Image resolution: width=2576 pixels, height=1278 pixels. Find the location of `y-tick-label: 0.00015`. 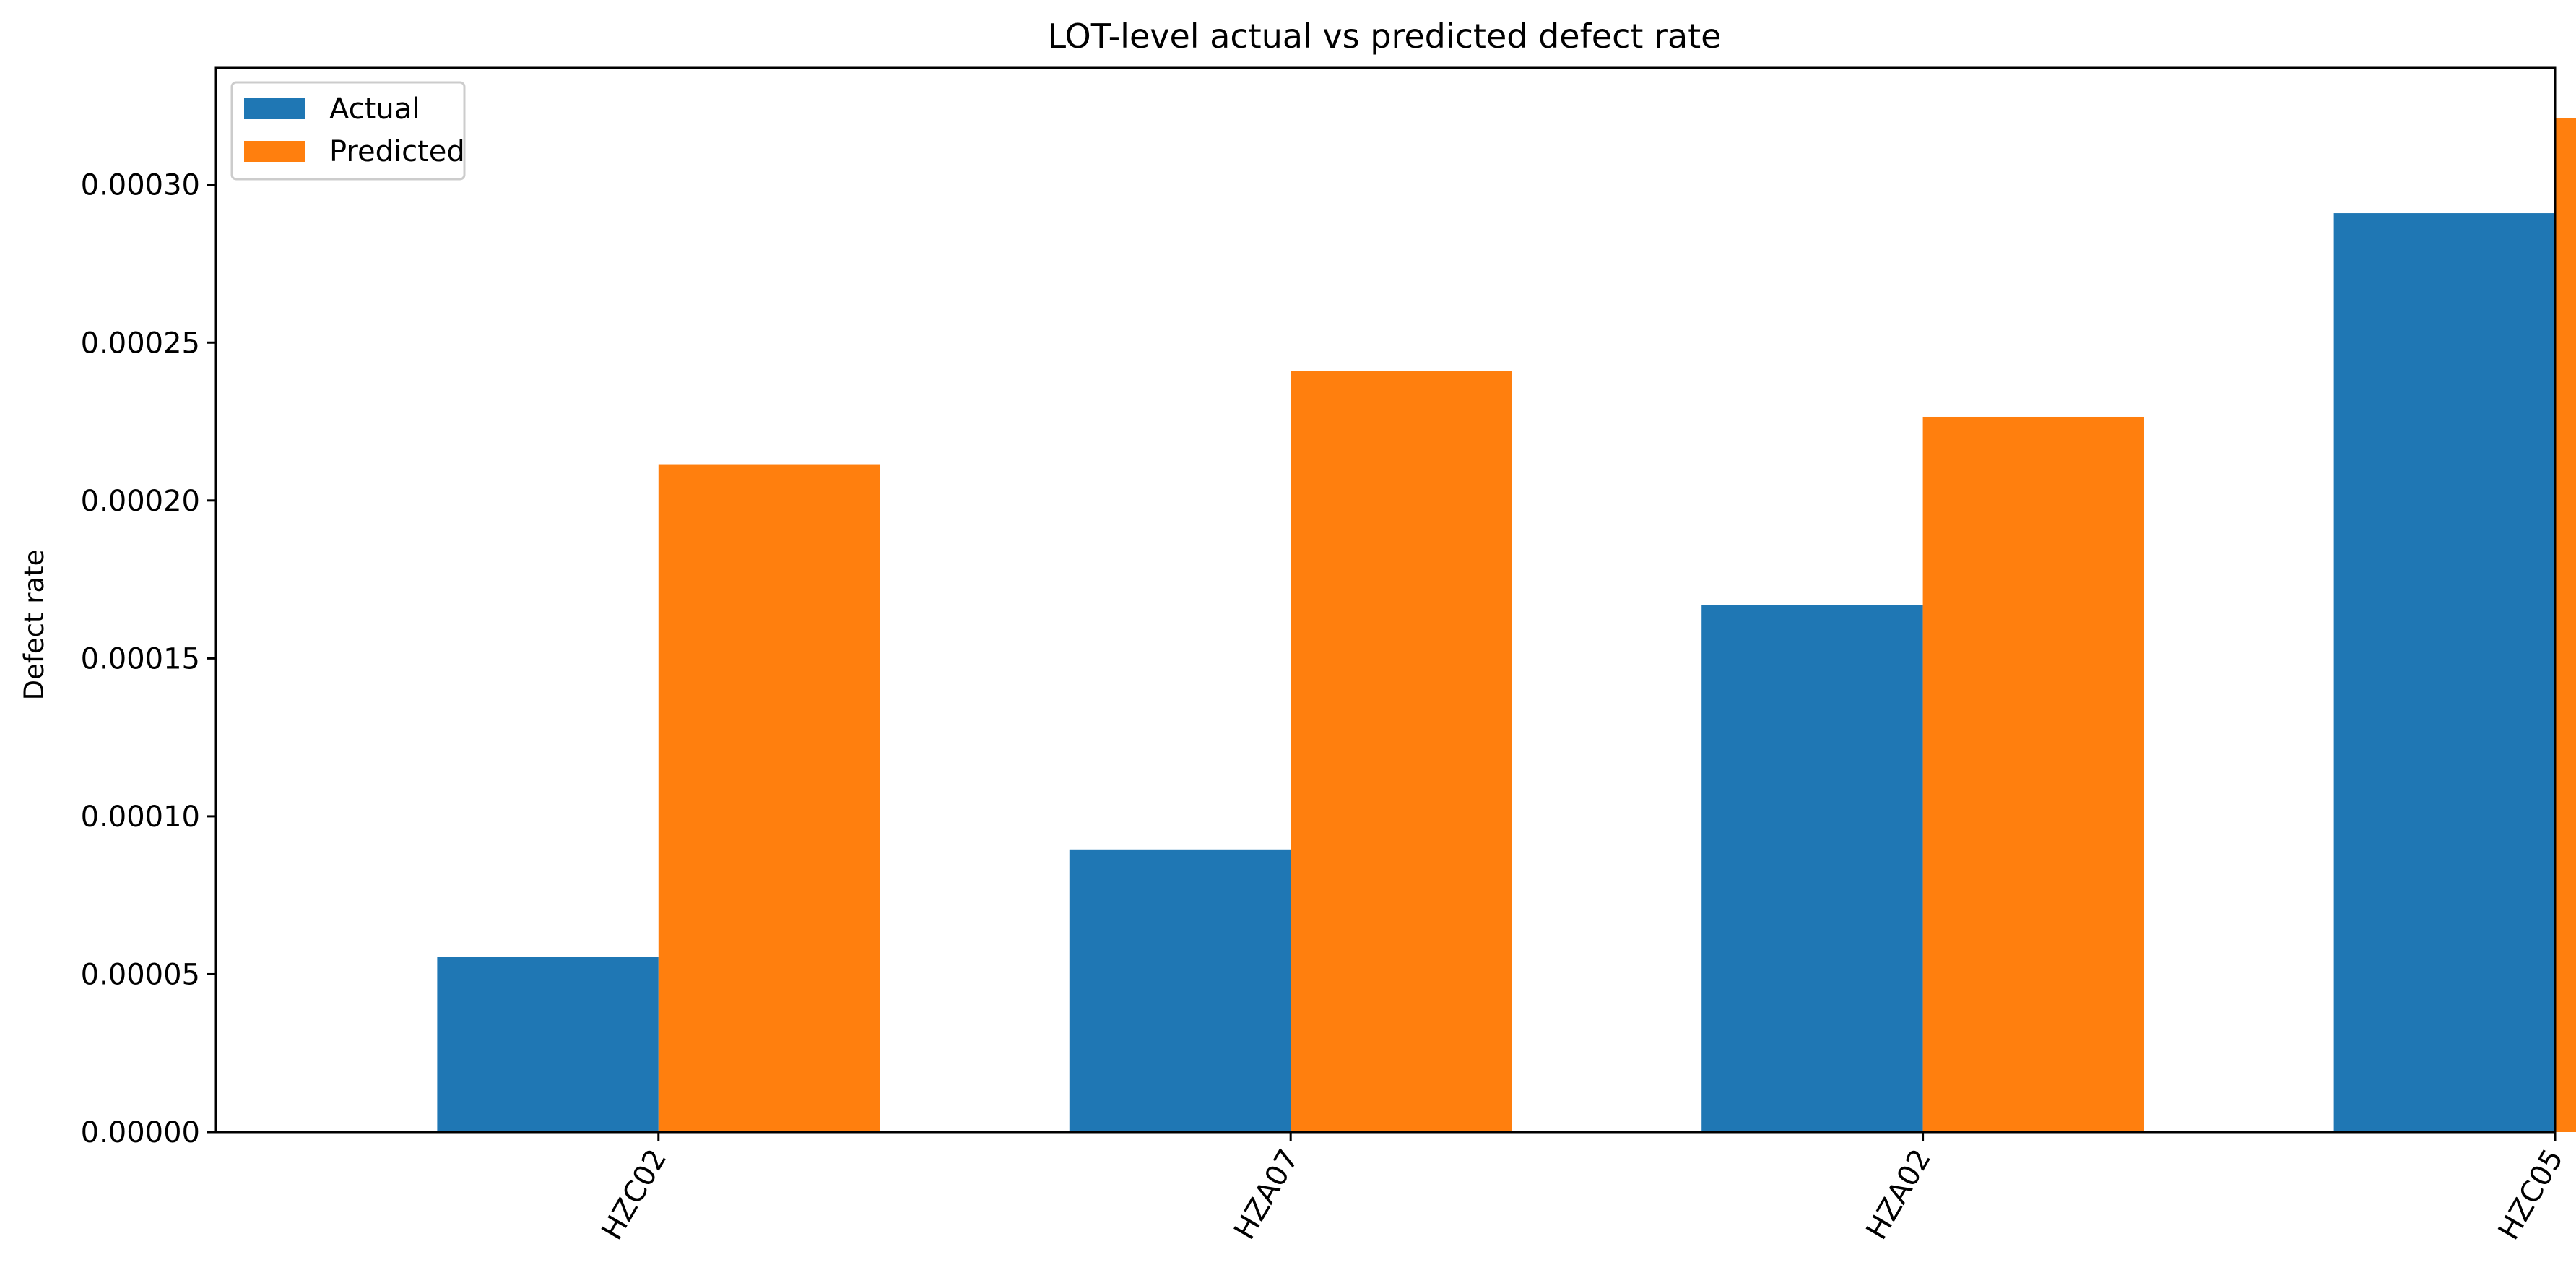

y-tick-label: 0.00015 is located at coordinates (140, 658).